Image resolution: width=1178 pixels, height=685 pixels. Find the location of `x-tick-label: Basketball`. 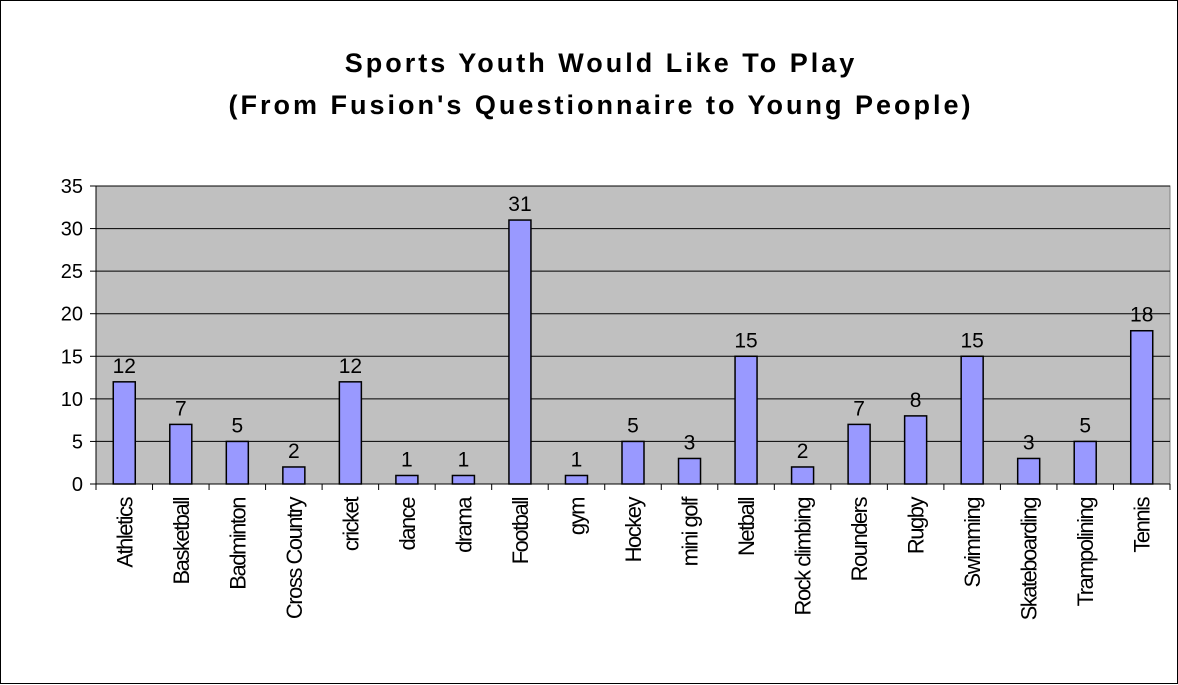

x-tick-label: Basketball is located at coordinates (181, 540).